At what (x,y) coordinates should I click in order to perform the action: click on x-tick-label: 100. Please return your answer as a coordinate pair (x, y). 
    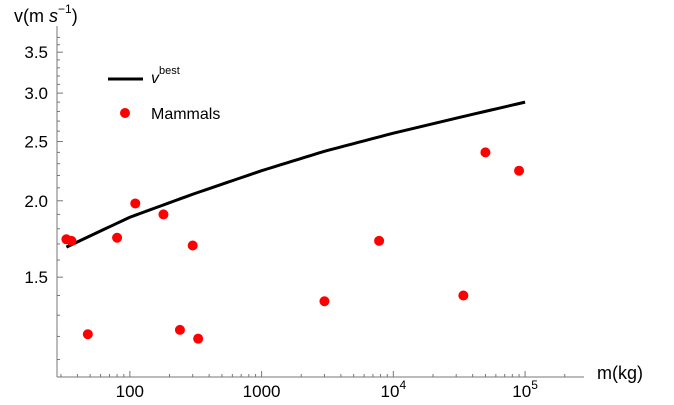
    Looking at the image, I should click on (130, 391).